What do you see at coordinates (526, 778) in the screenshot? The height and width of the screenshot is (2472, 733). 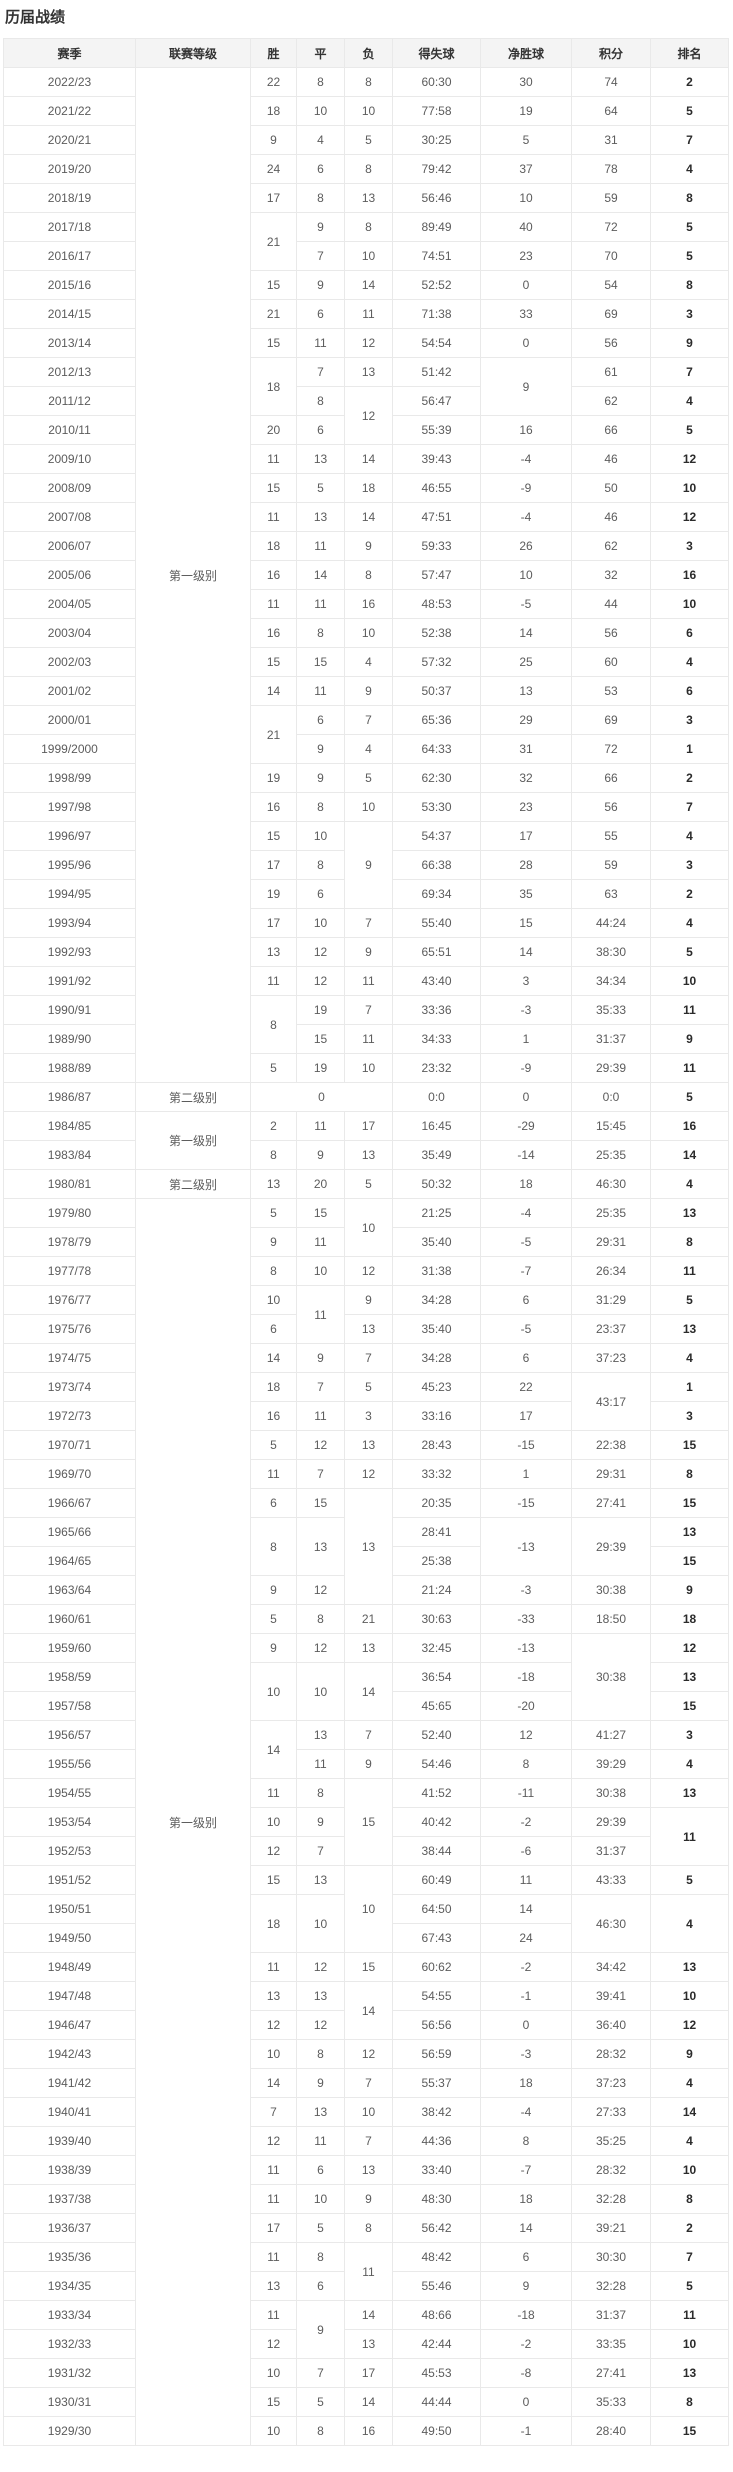 I see `cell-gd: 32` at bounding box center [526, 778].